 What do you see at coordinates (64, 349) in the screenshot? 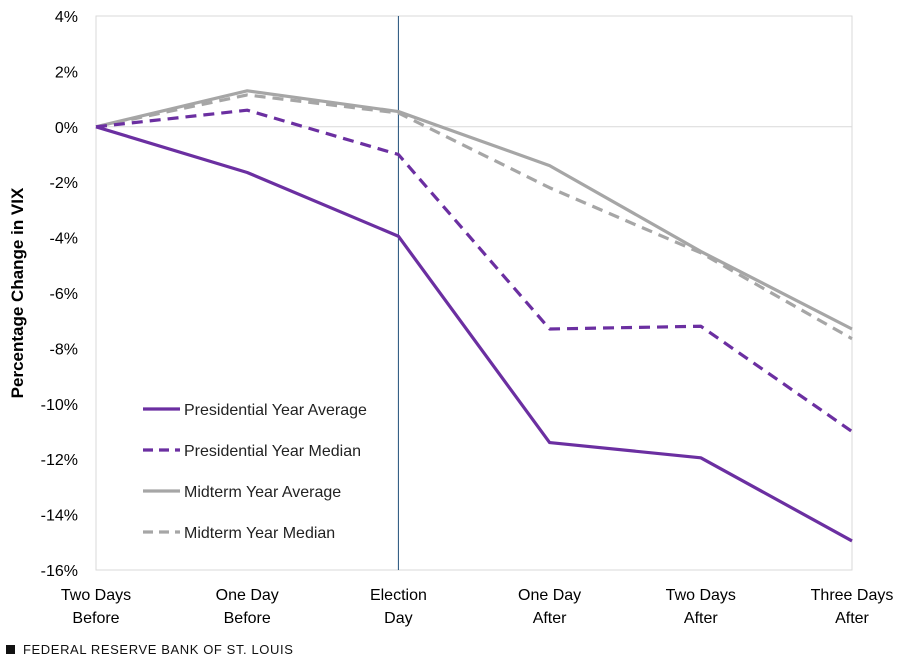
I see `y-tick-label: -8%` at bounding box center [64, 349].